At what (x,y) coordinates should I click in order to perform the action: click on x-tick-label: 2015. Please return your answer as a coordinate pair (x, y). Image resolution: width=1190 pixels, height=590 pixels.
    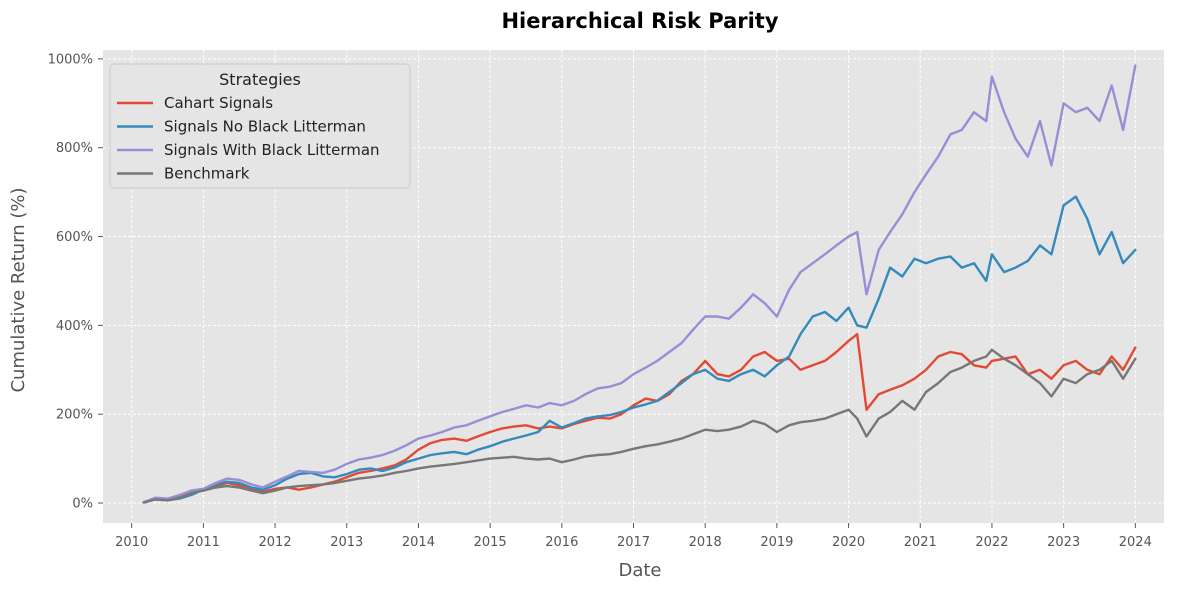
    Looking at the image, I should click on (490, 542).